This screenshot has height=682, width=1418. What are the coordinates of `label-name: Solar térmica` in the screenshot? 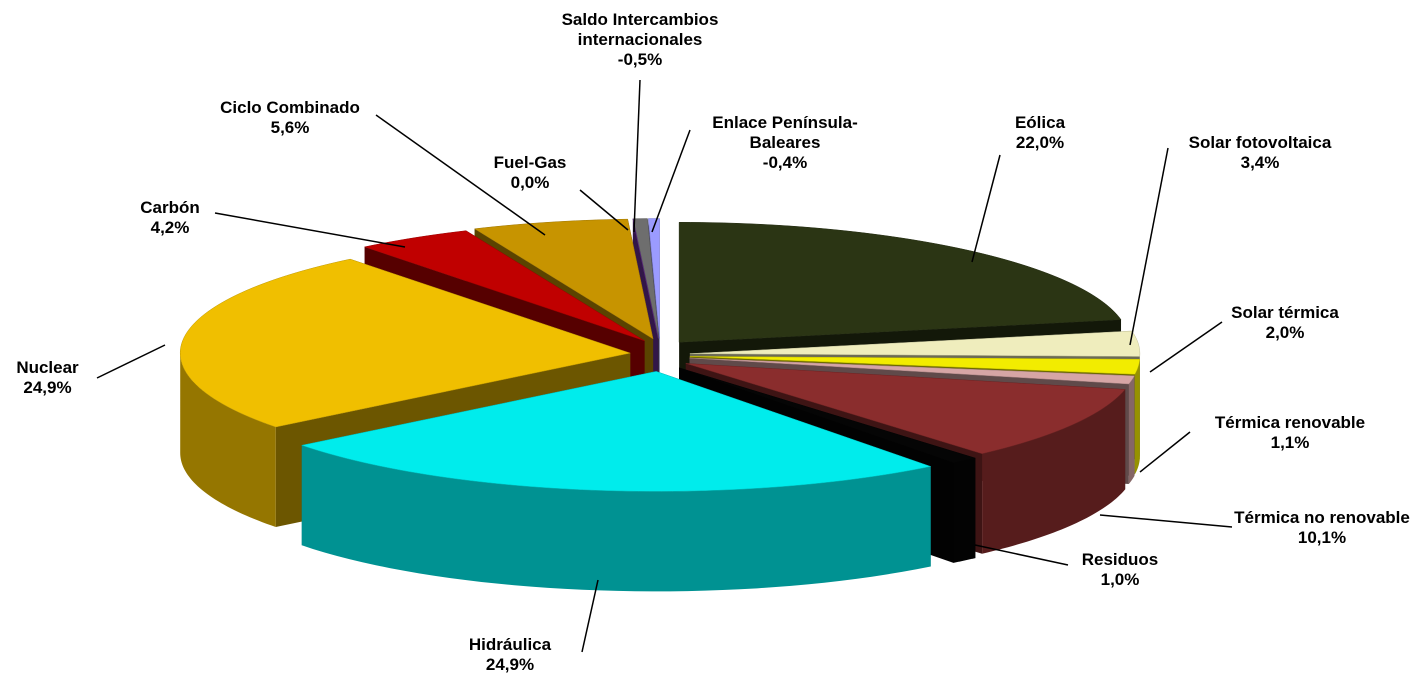 It's located at (1285, 312).